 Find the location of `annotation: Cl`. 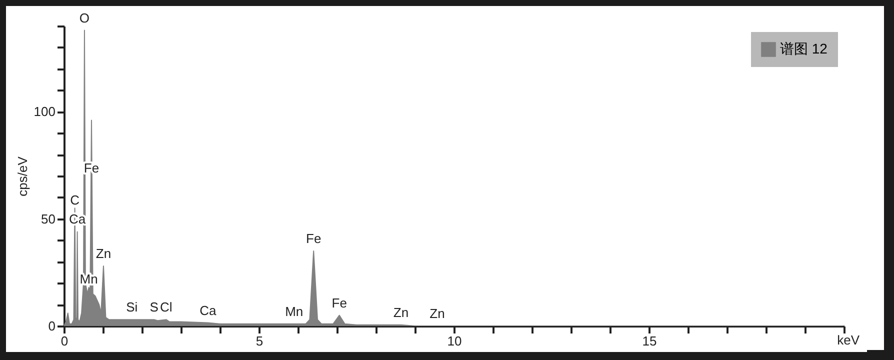

annotation: Cl is located at coordinates (166, 307).